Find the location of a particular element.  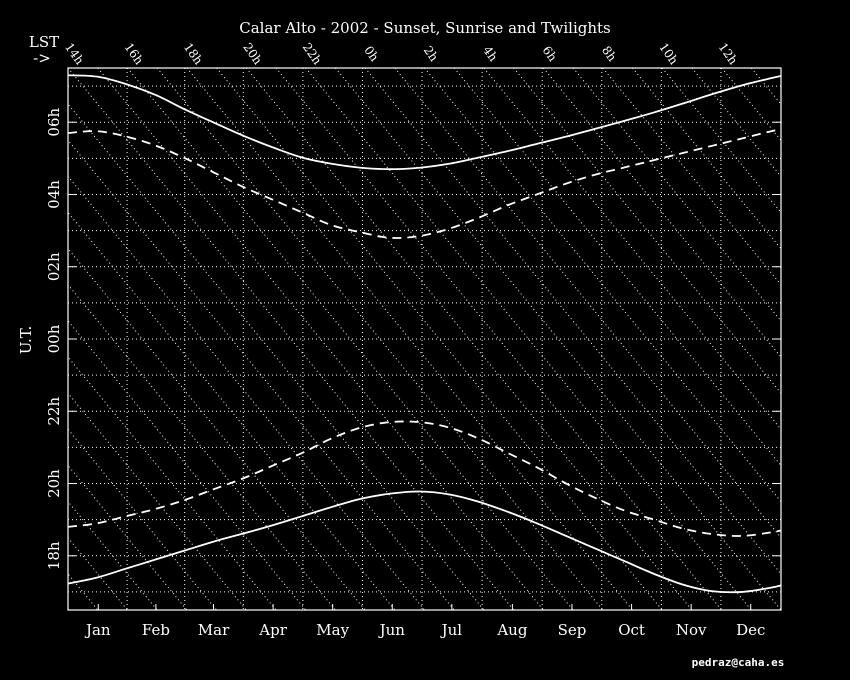

x-tick-label: Jun is located at coordinates (392, 630).